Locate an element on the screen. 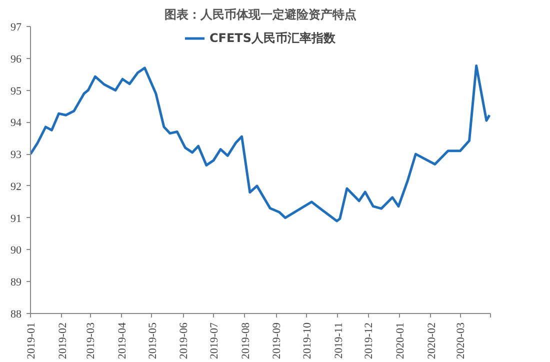  x-tick-label: 2019-08 is located at coordinates (246, 341).